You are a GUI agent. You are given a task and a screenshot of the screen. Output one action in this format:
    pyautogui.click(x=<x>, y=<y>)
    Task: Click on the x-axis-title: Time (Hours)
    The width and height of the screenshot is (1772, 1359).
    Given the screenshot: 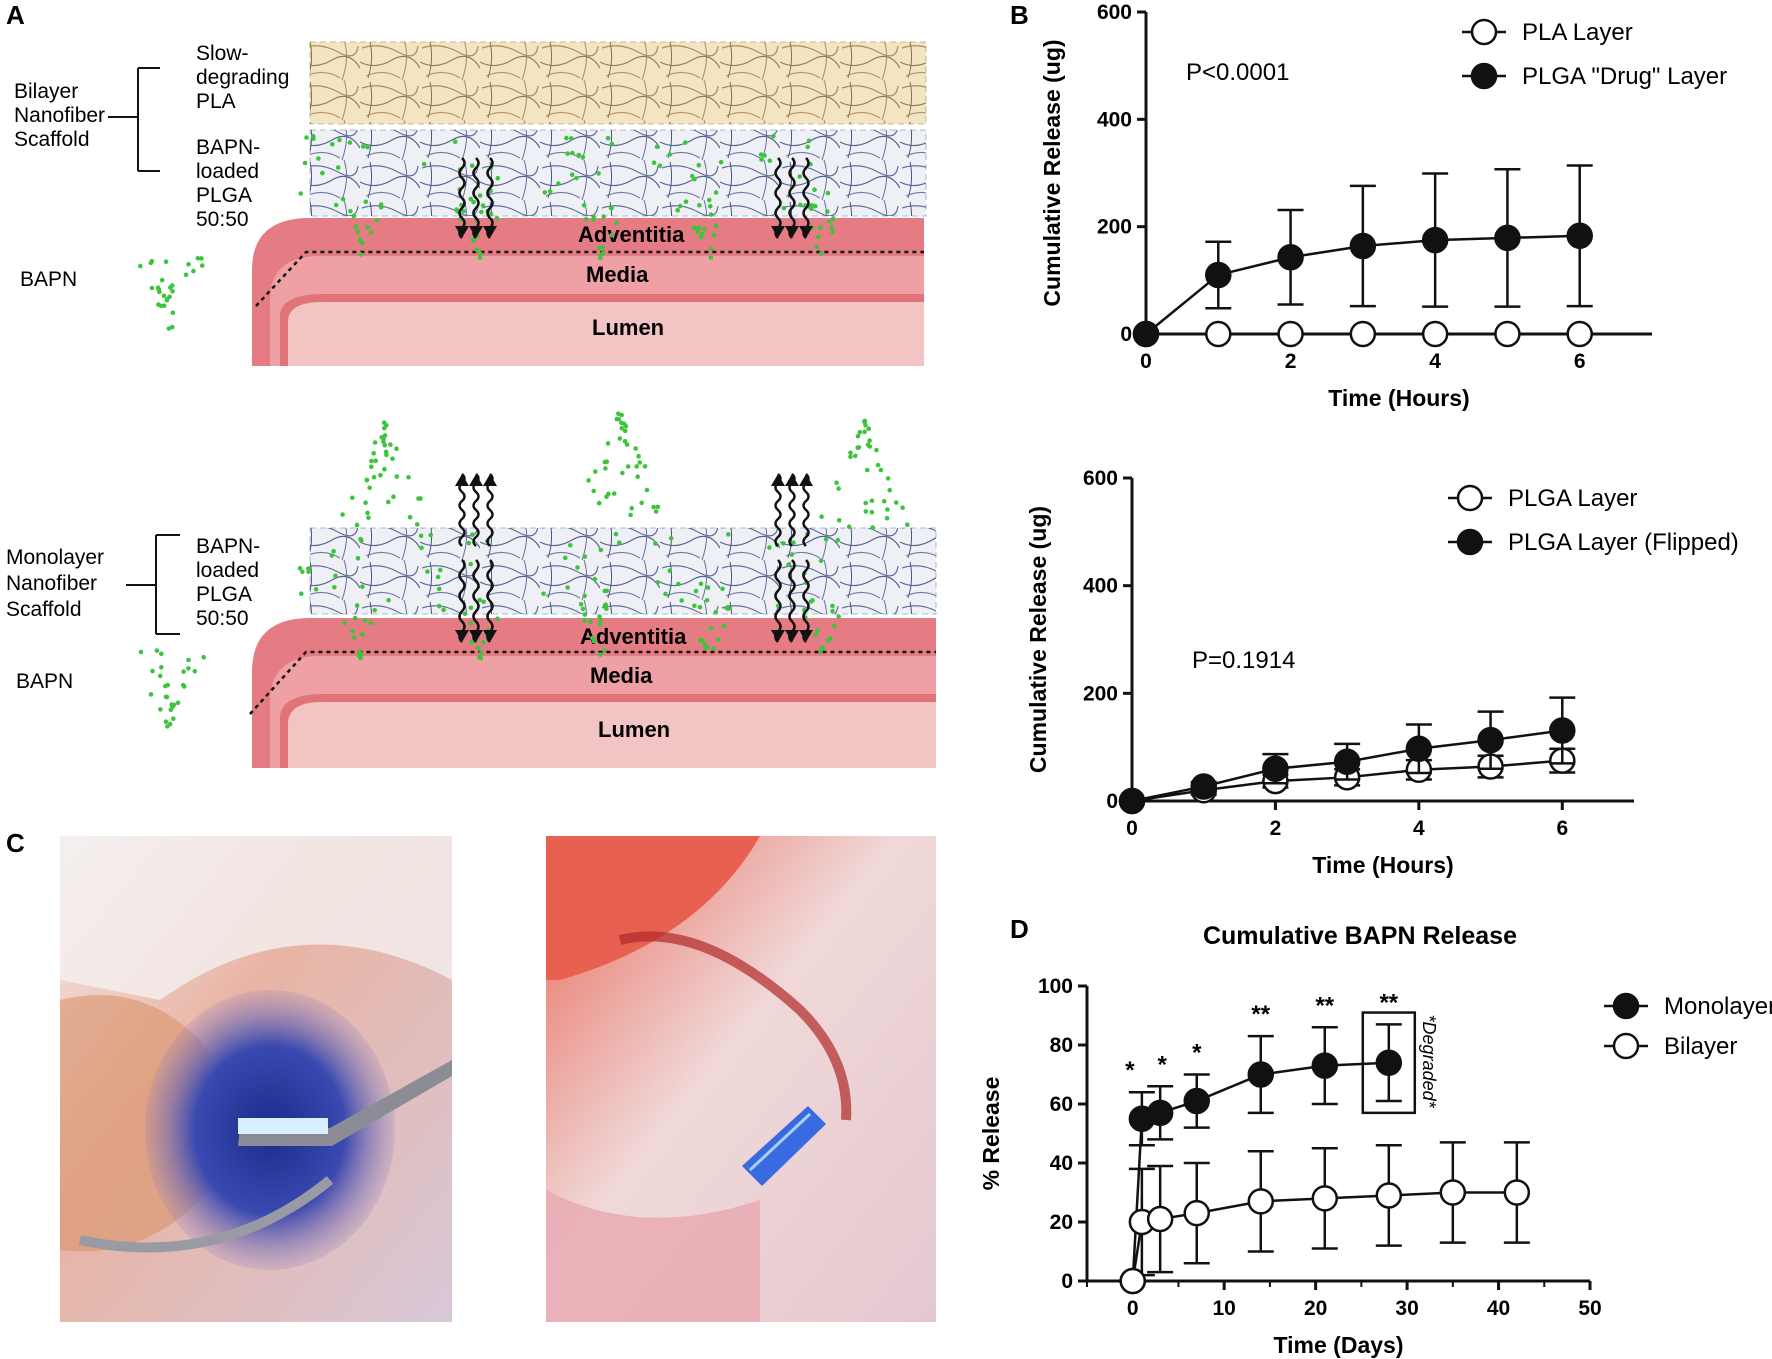 What is the action you would take?
    pyautogui.click(x=1398, y=398)
    